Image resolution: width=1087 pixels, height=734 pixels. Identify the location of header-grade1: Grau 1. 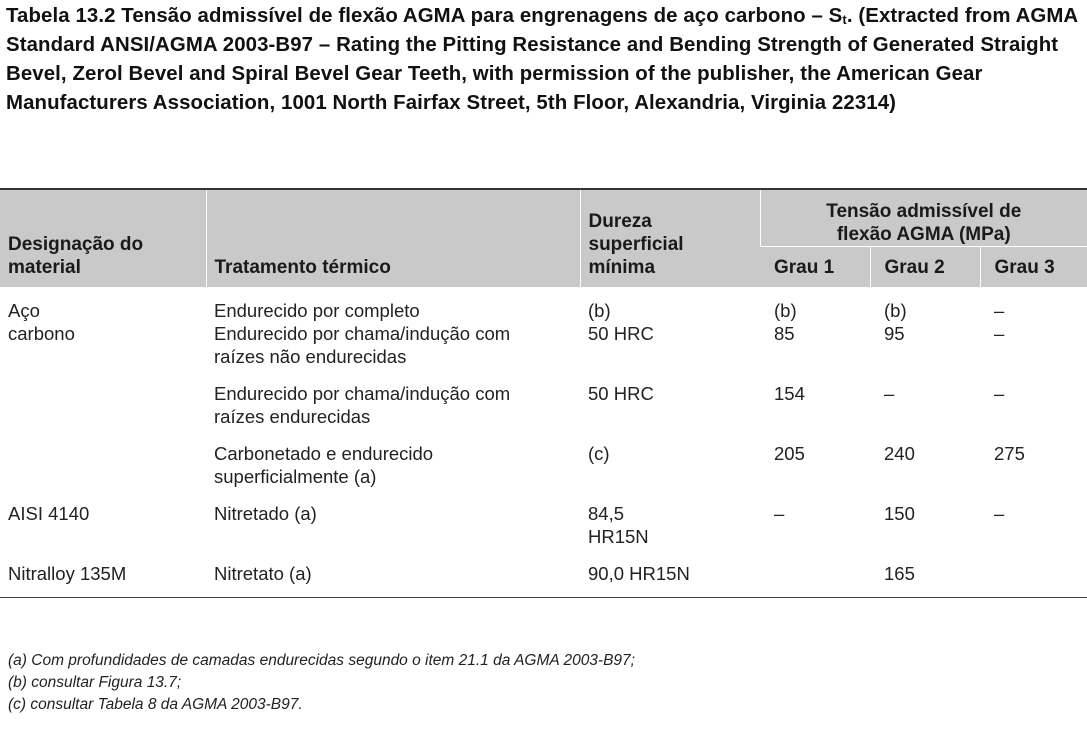
(815, 266).